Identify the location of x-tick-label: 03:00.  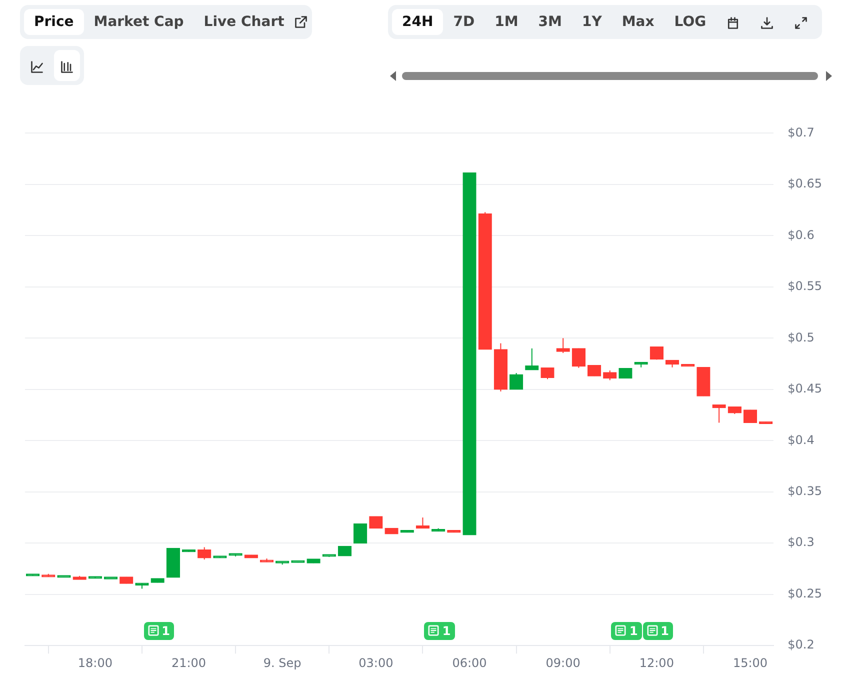
(376, 663).